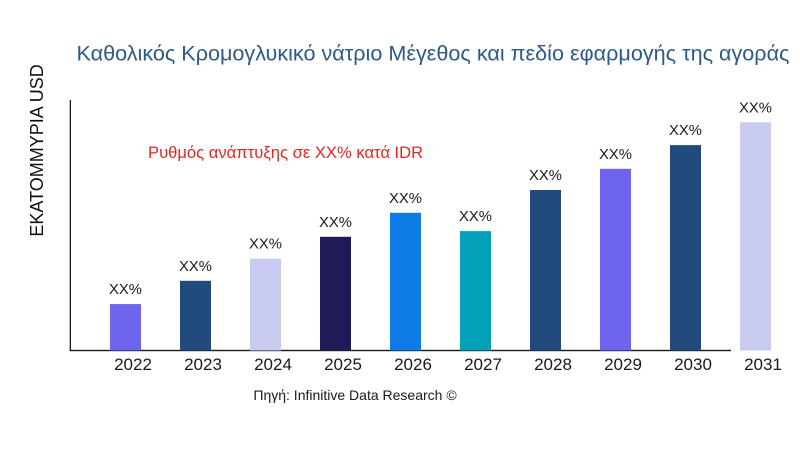  What do you see at coordinates (37, 150) in the screenshot?
I see `svg-text: ΕΚΑΤΟΜΜΥΡΙΑ USD` at bounding box center [37, 150].